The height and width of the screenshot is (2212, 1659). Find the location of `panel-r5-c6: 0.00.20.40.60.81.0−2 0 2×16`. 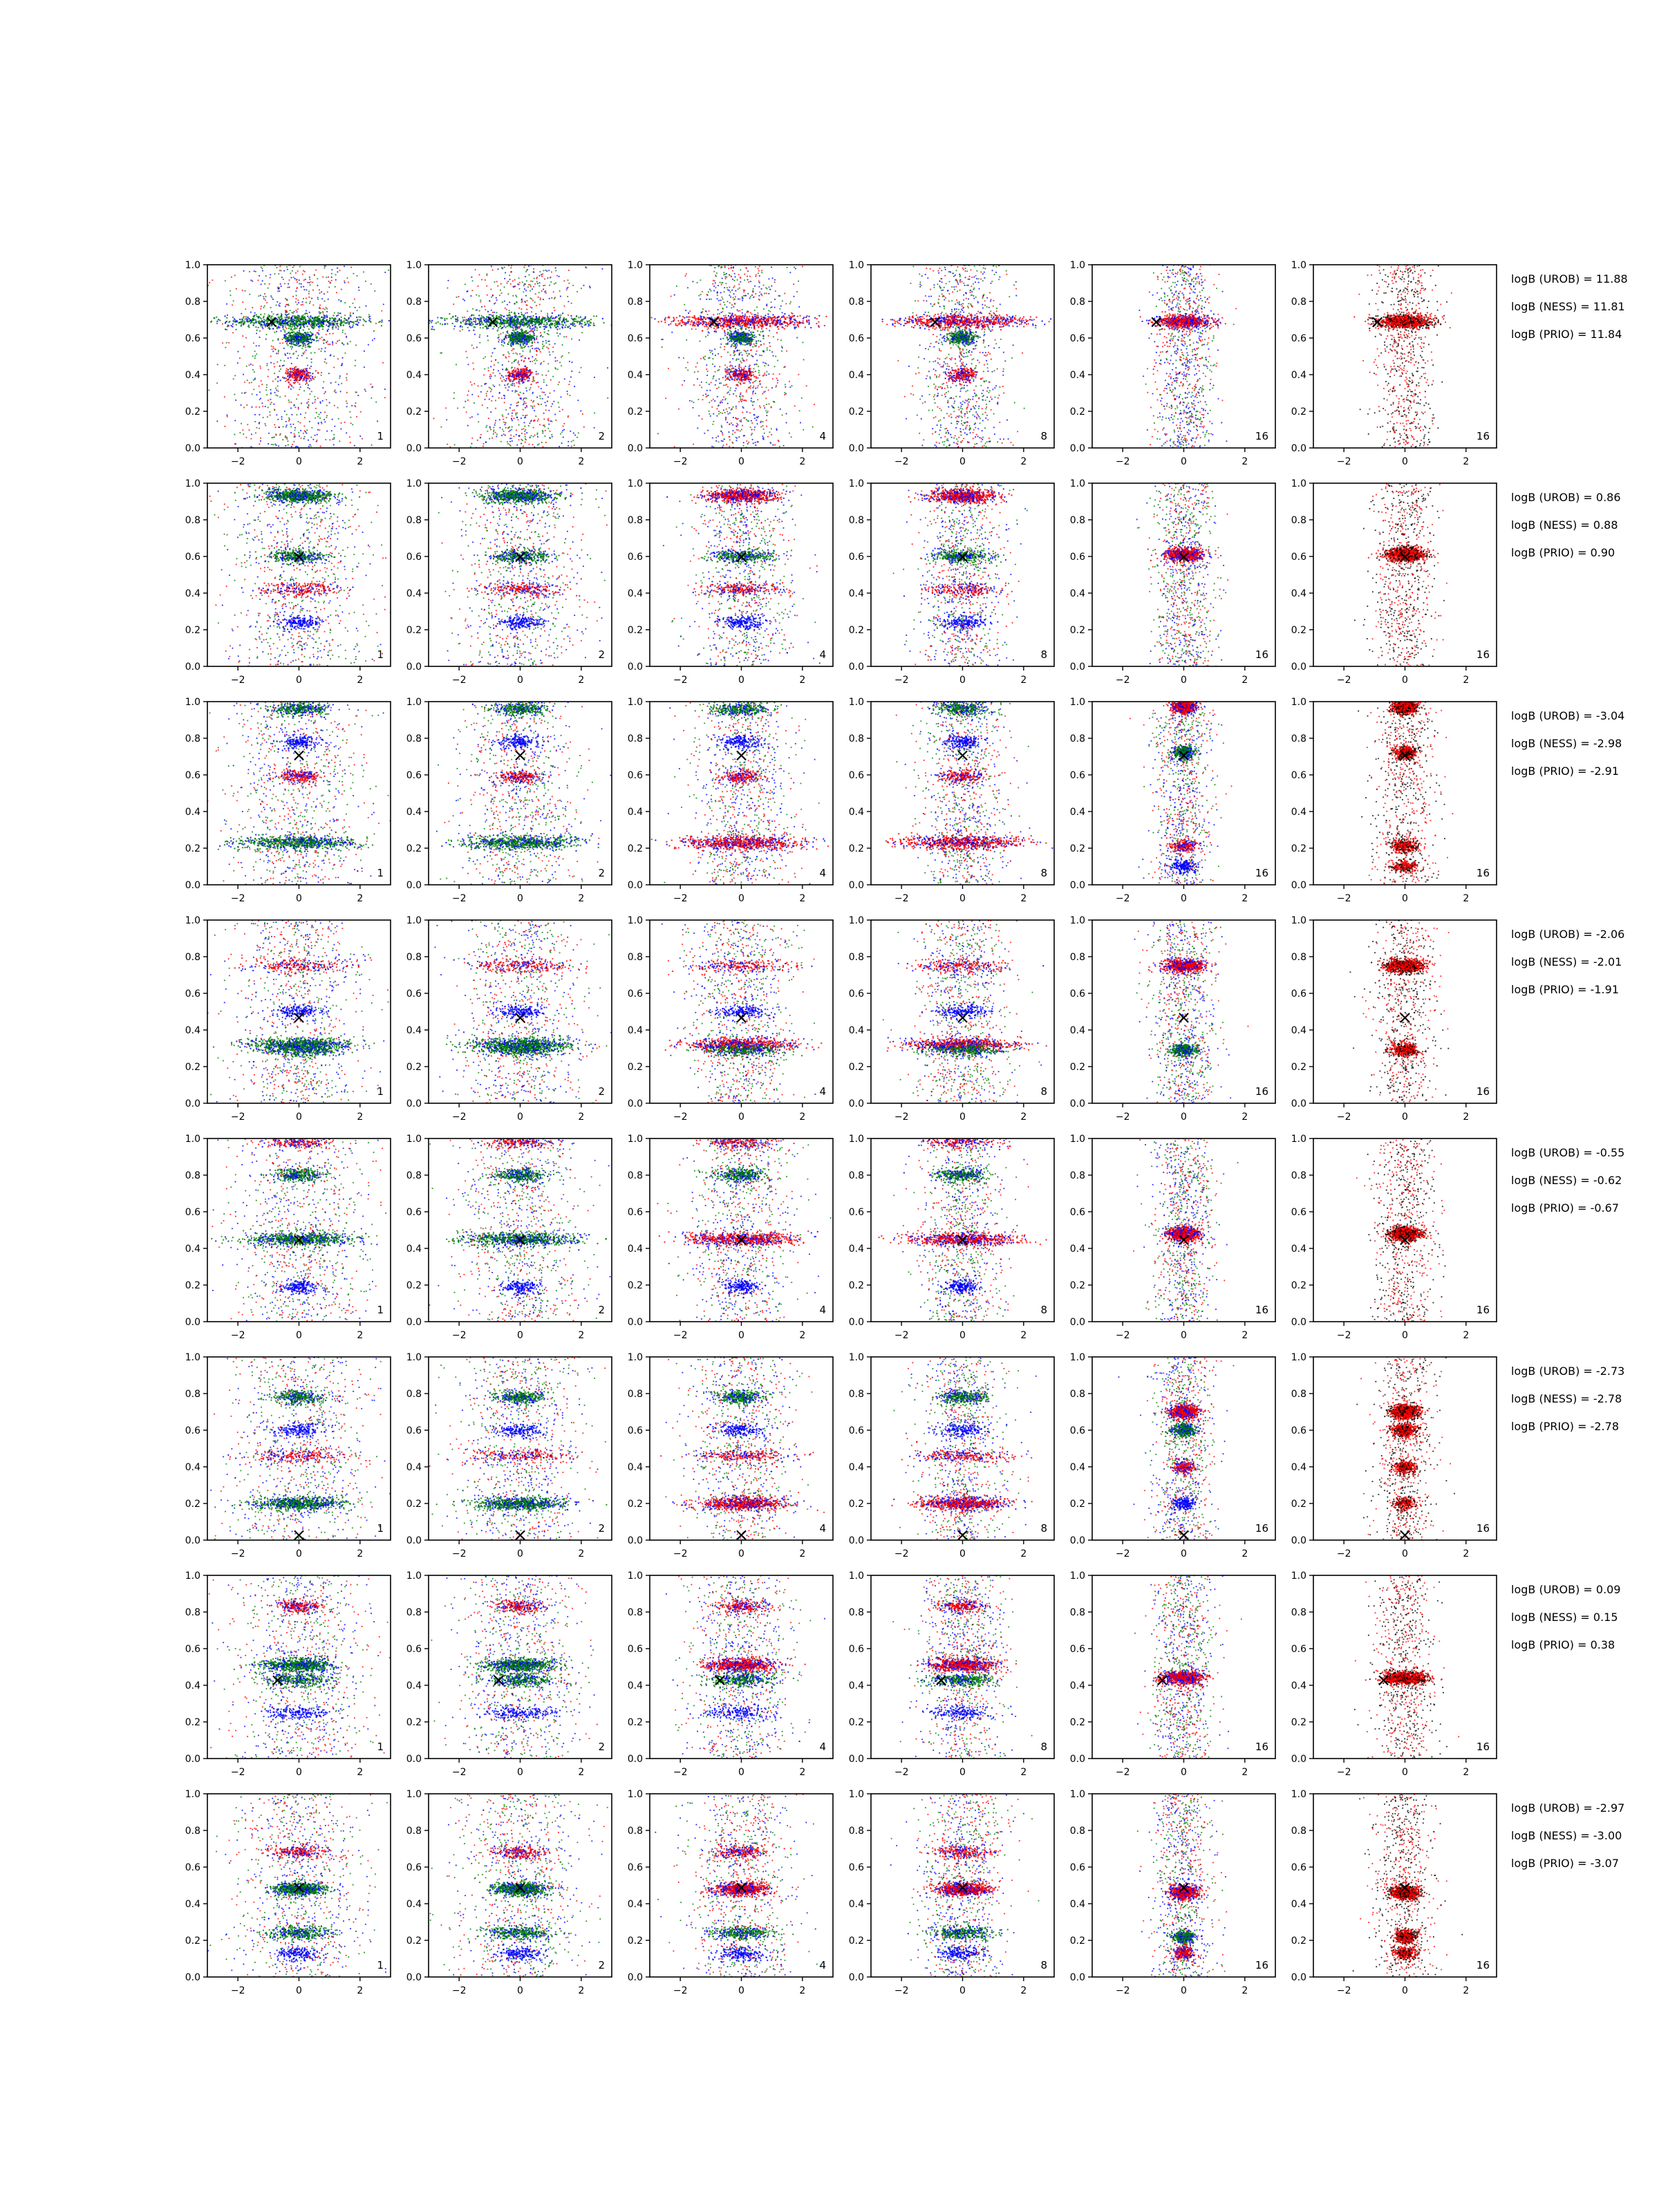

panel-r5-c6: 0.00.20.40.60.81.0−2 0 2×16 is located at coordinates (1394, 1237).